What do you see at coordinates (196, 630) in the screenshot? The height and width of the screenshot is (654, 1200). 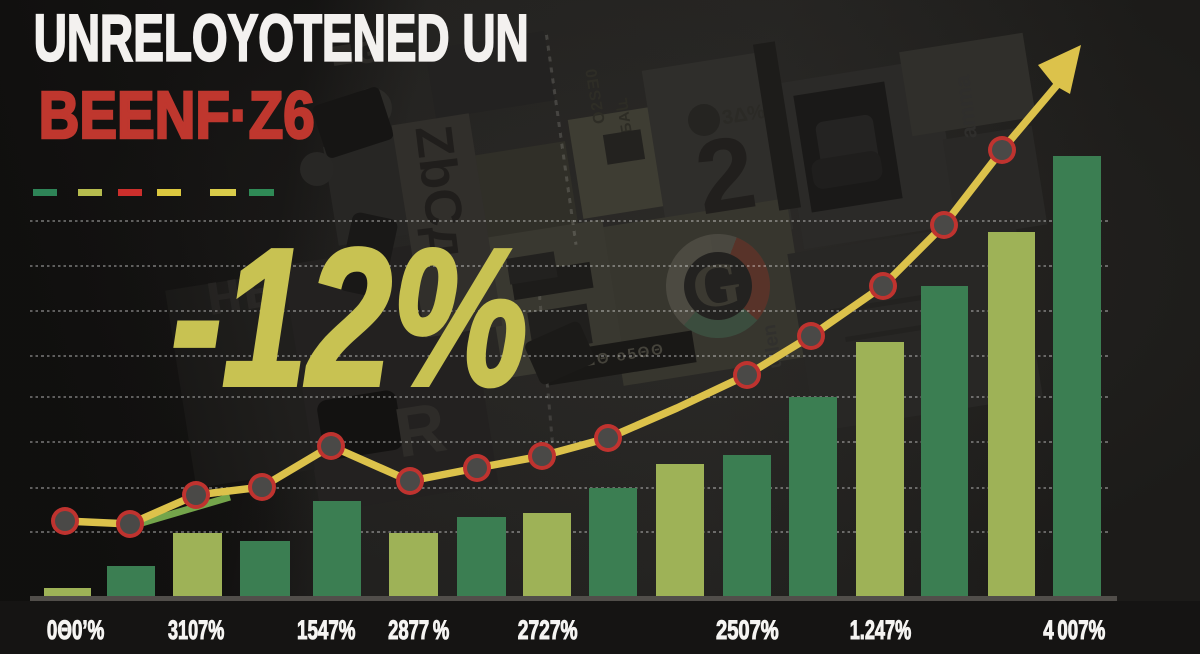 I see `svg-text: 3107%` at bounding box center [196, 630].